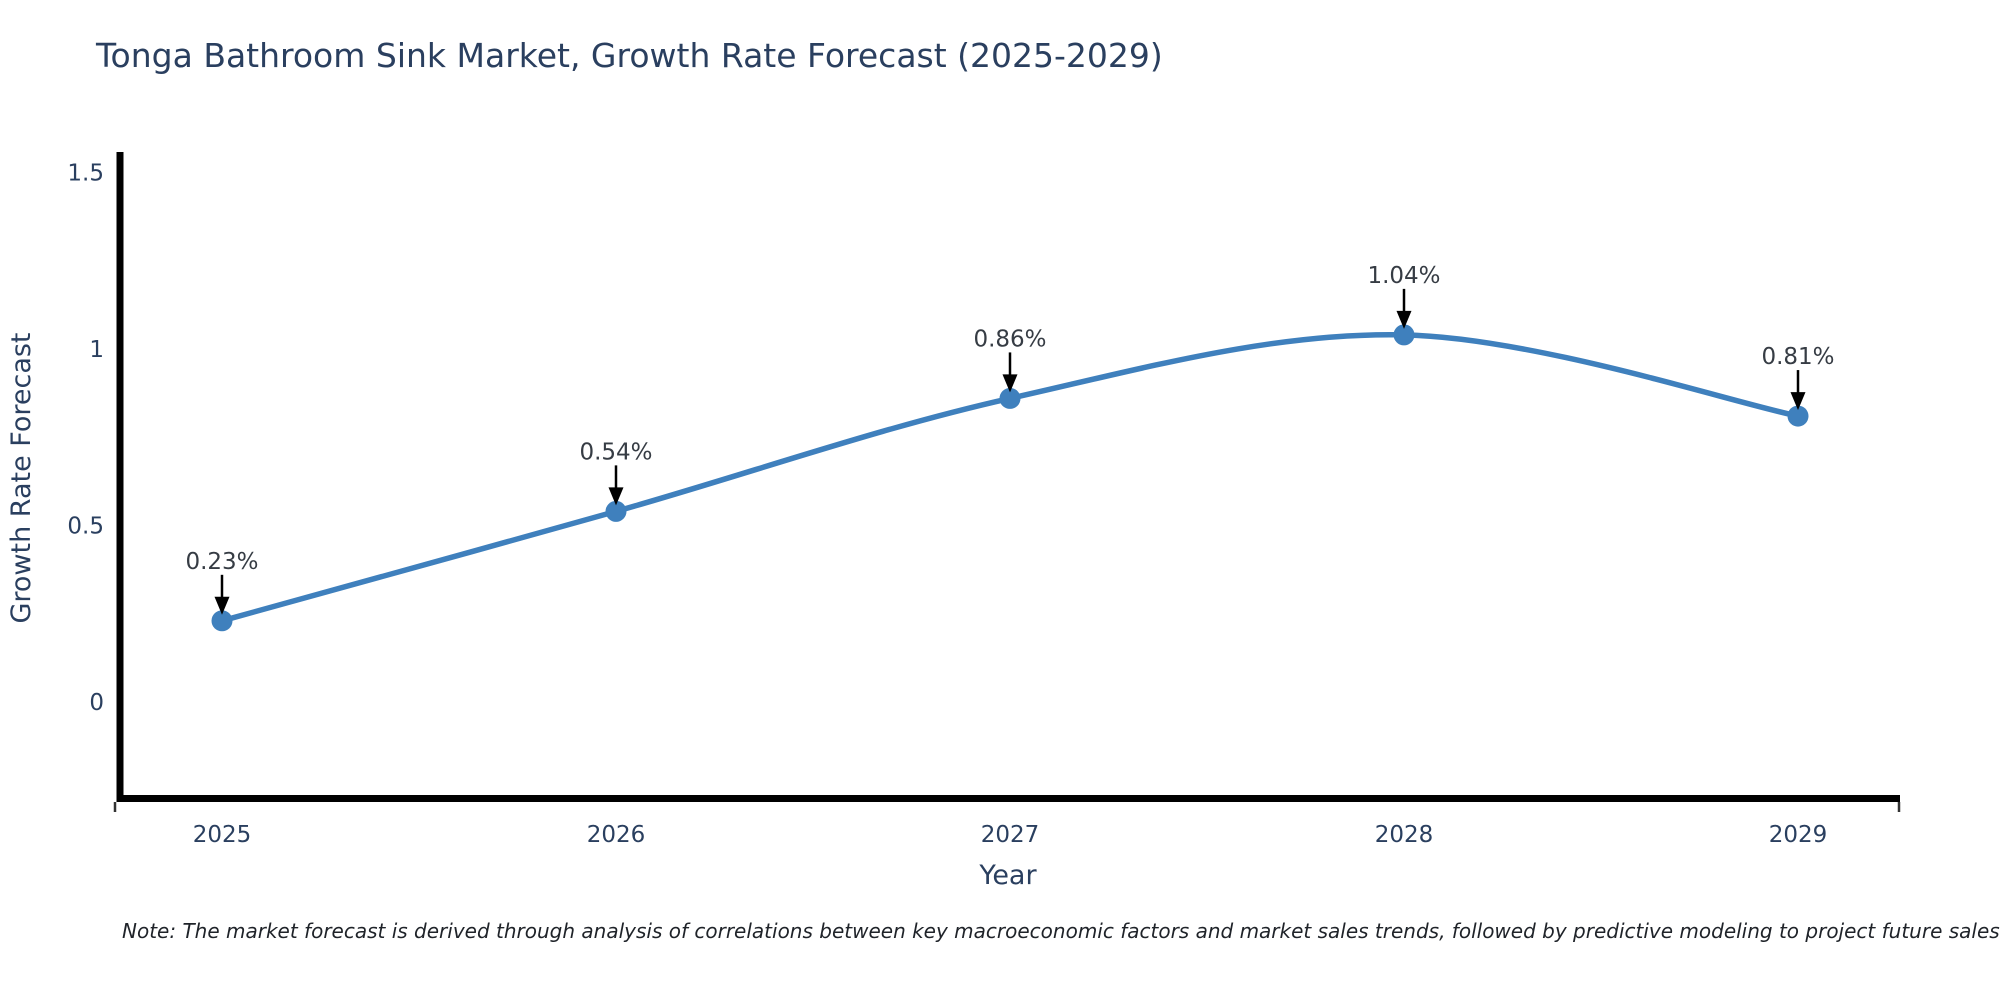 The height and width of the screenshot is (1000, 2000). Describe the element at coordinates (1007, 875) in the screenshot. I see `x-axis-label: Year` at that location.